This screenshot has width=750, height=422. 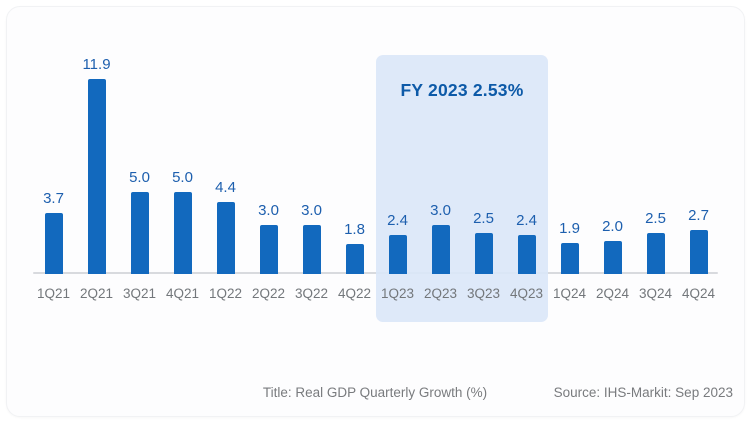 I want to click on bar-2q23, so click(x=440, y=249).